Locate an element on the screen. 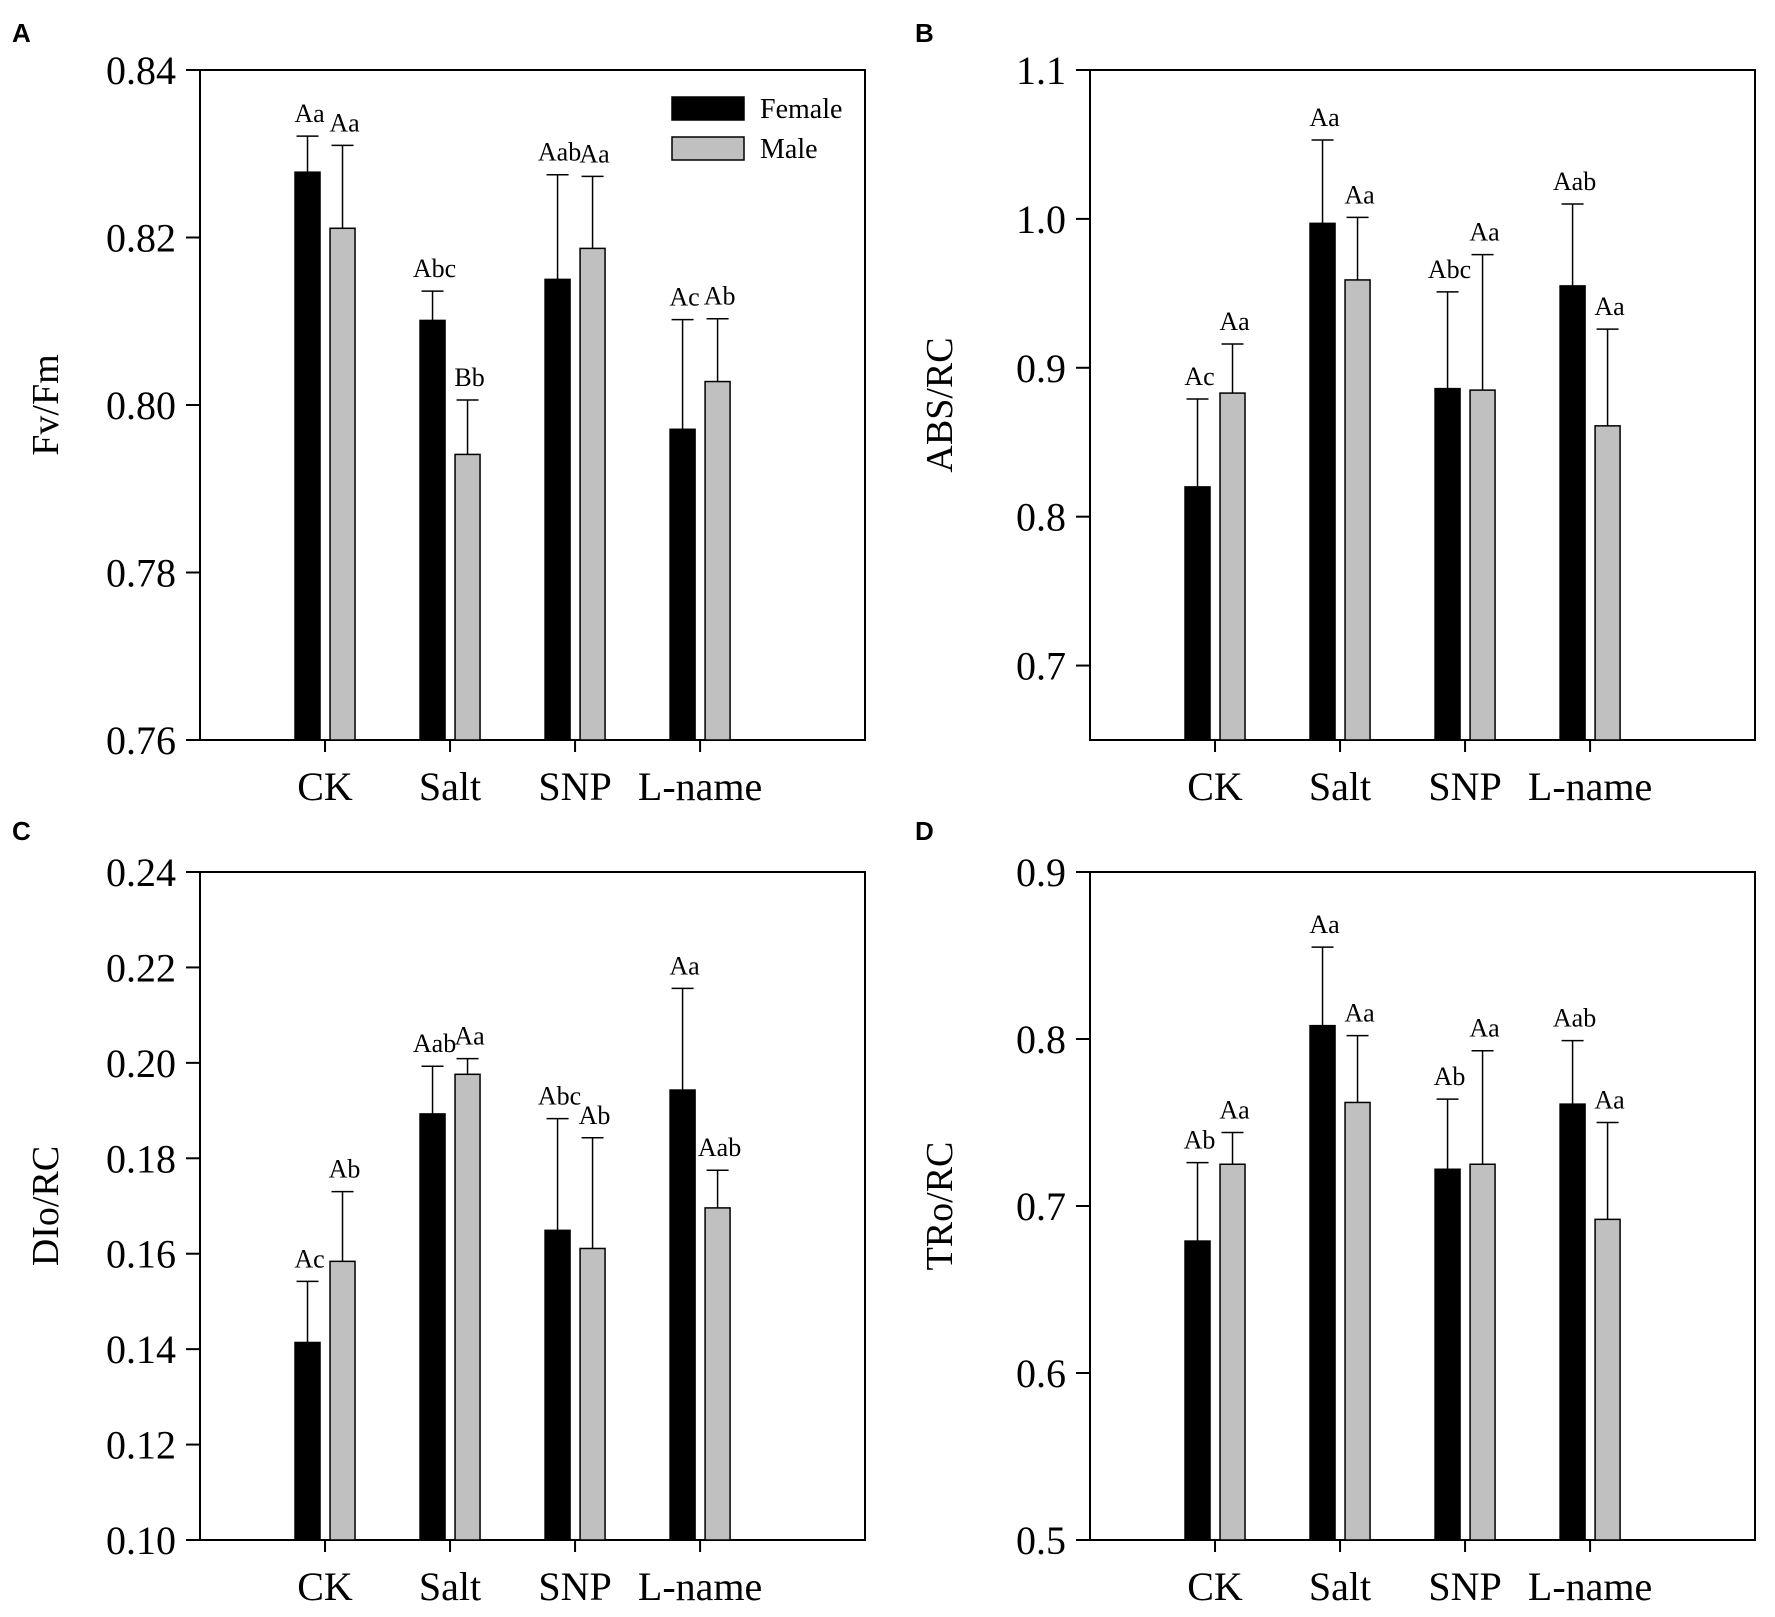 This screenshot has height=1617, width=1775. y-tick-label: 0.14 is located at coordinates (141, 1349).